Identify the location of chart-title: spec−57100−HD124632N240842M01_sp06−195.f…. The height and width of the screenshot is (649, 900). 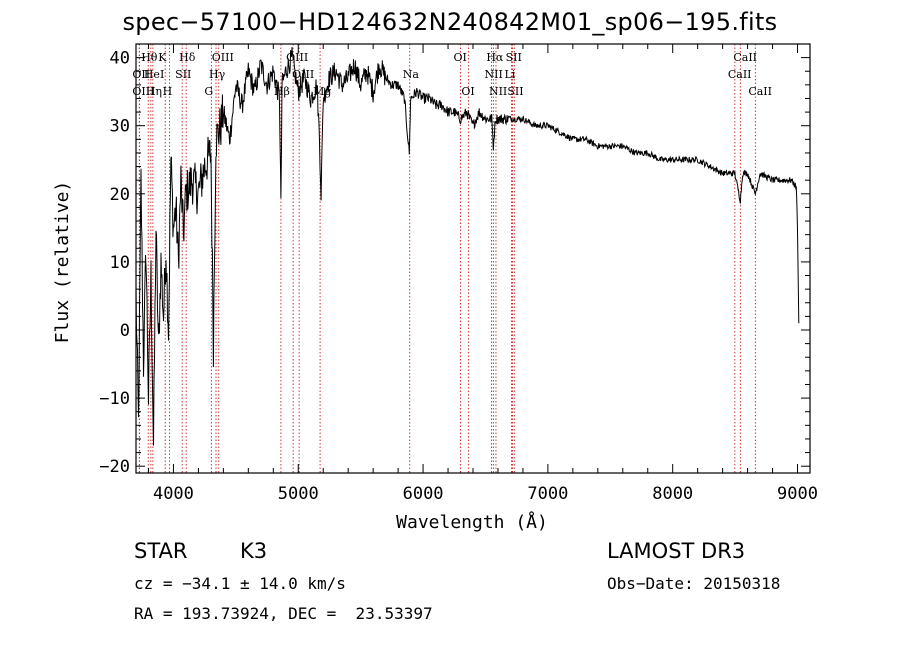
(450, 22).